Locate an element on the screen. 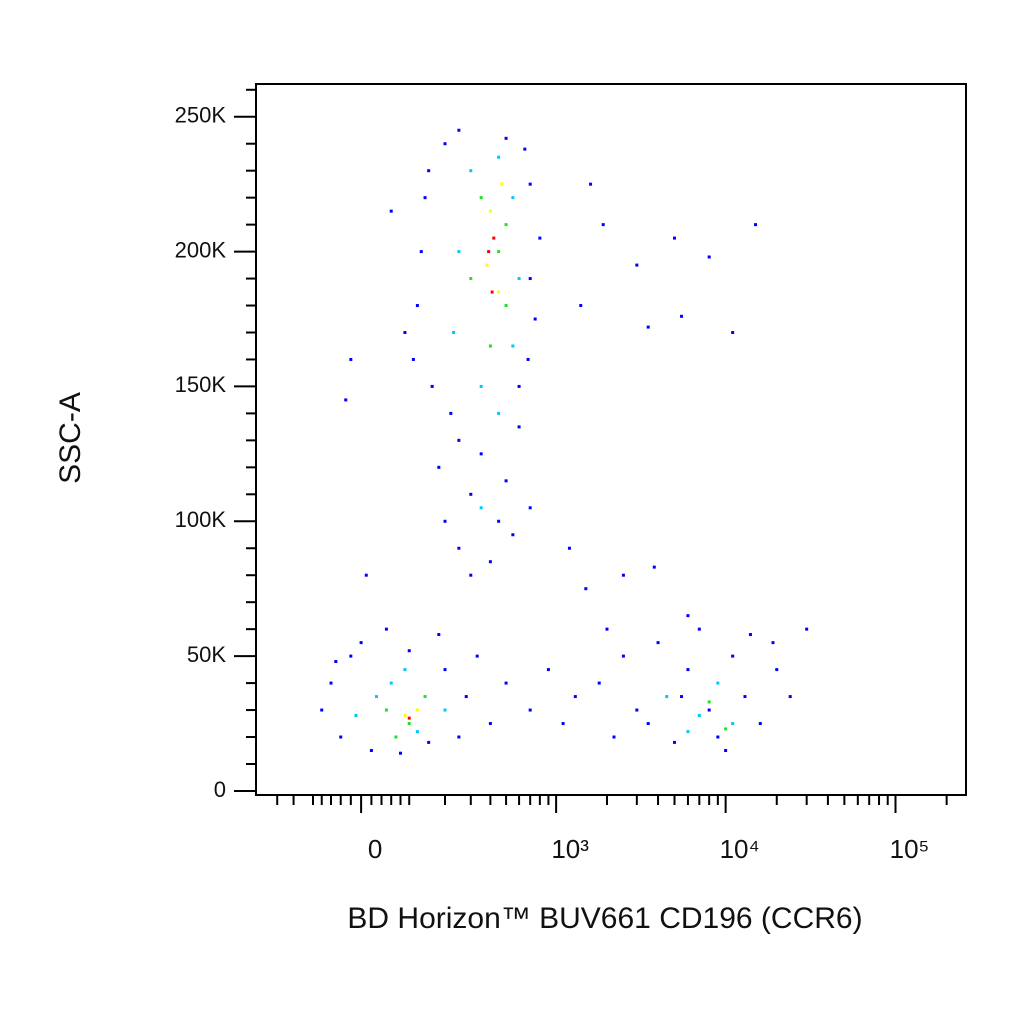 Image resolution: width=1024 pixels, height=1029 pixels. y-tick-label: 250K is located at coordinates (201, 115).